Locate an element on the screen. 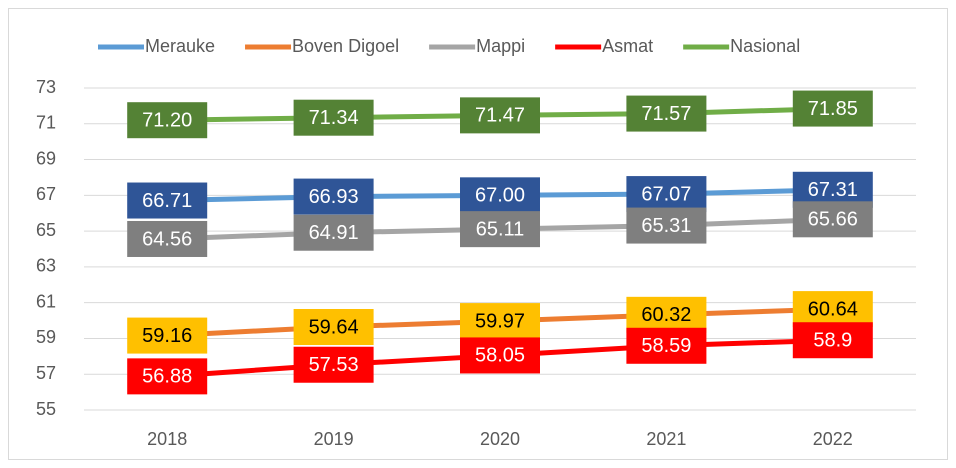  y-tick-label: 67 is located at coordinates (46, 194).